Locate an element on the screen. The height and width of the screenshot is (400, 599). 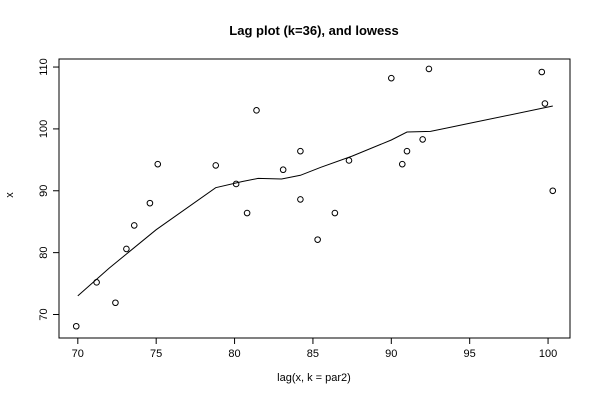
y-axis: 70 80 90 100 110 is located at coordinates (49, 189).